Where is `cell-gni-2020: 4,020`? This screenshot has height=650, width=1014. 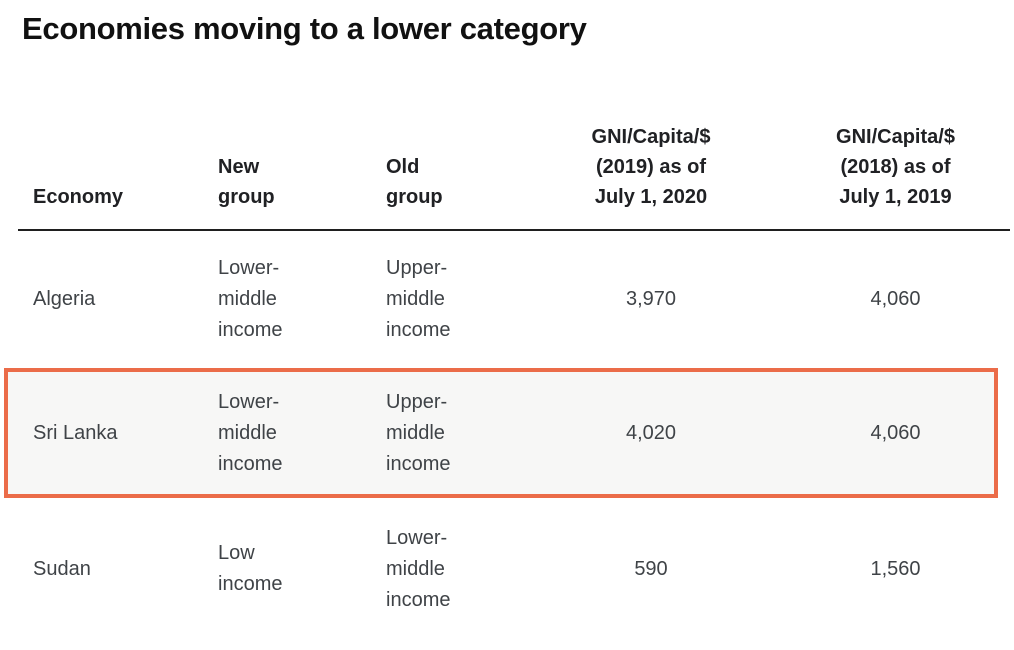 cell-gni-2020: 4,020 is located at coordinates (651, 432).